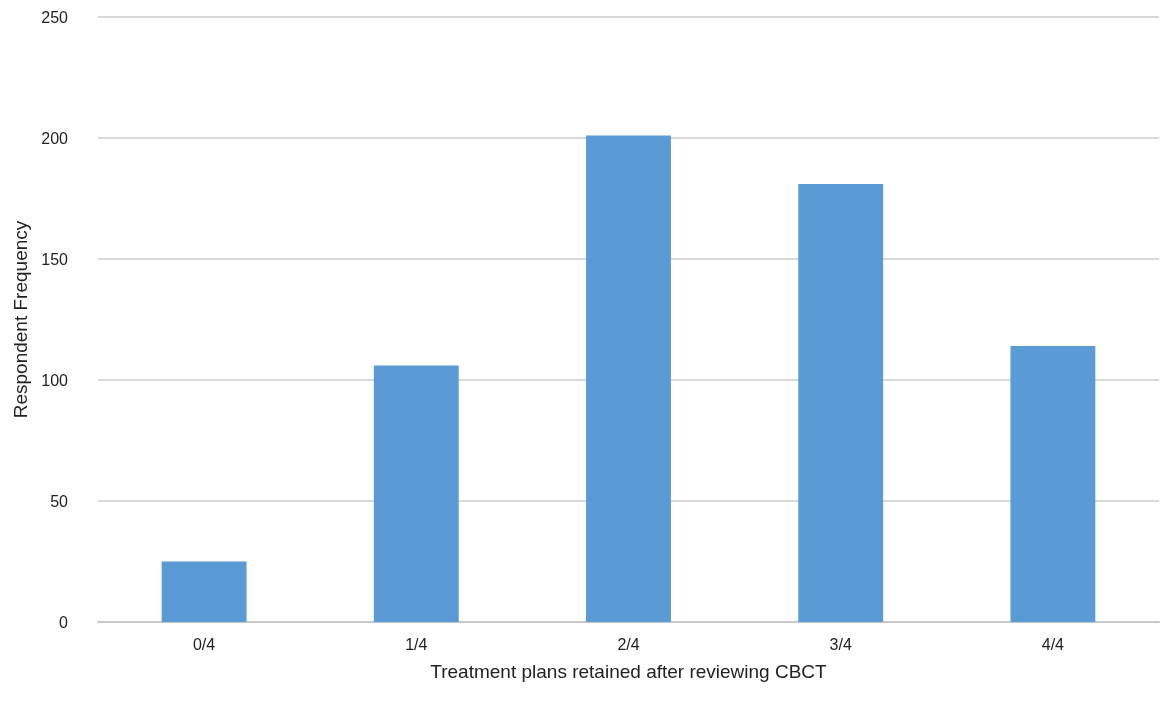 This screenshot has width=1164, height=705. Describe the element at coordinates (55, 17) in the screenshot. I see `y-tick-label: 250` at that location.